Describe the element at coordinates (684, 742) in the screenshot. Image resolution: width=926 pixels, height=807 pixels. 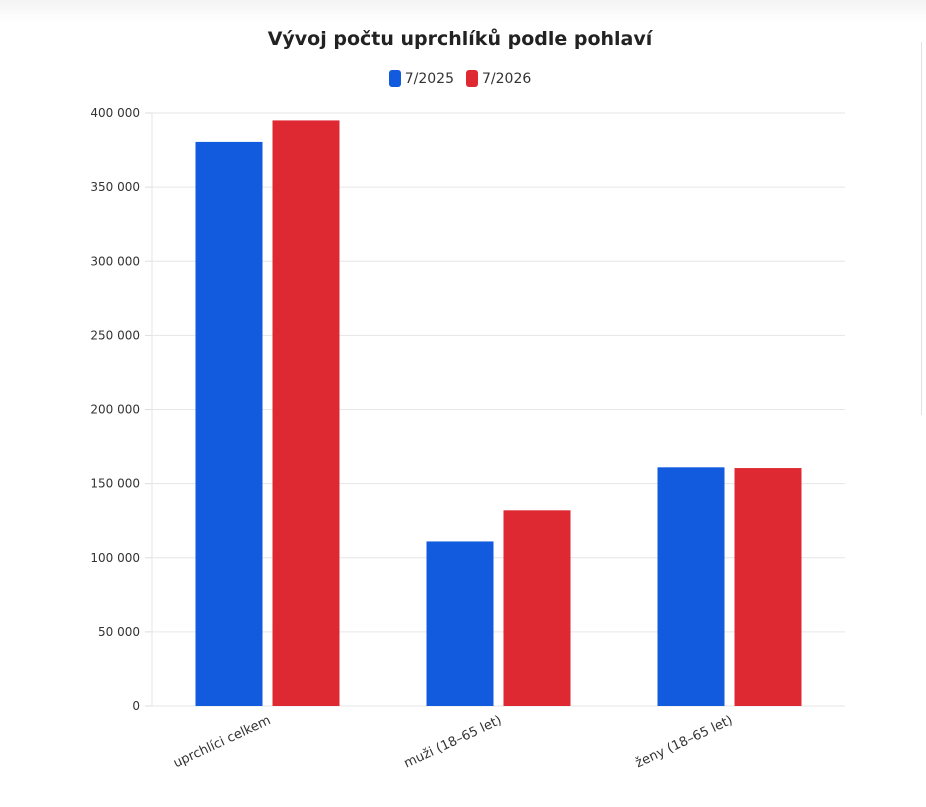
I see `x-category-label-3: ženy (18–65 let)` at that location.